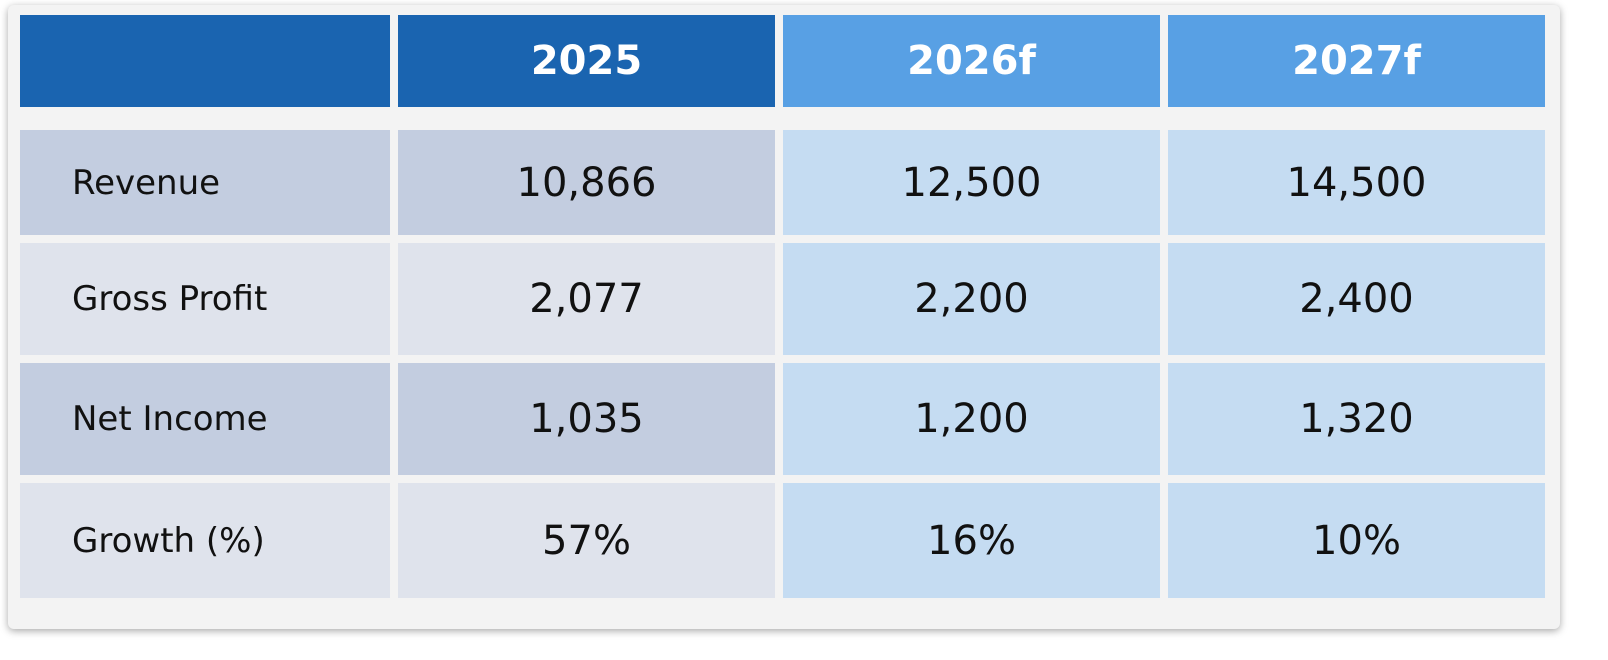 The width and height of the screenshot is (1608, 660). I want to click on row-label: Gross Profit, so click(205, 299).